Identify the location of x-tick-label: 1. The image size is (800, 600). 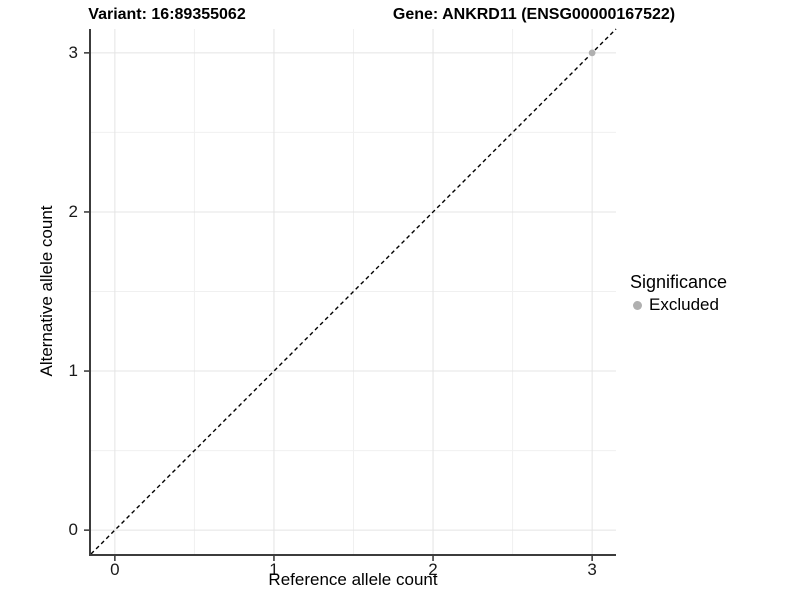
(274, 569).